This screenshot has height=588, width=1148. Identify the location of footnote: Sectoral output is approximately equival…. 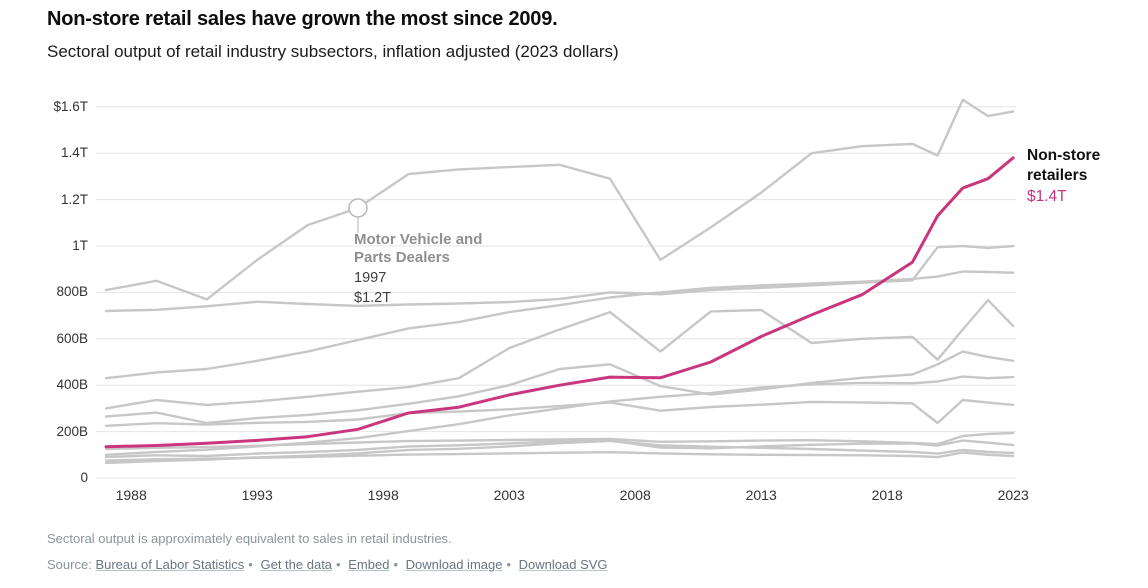
(249, 538).